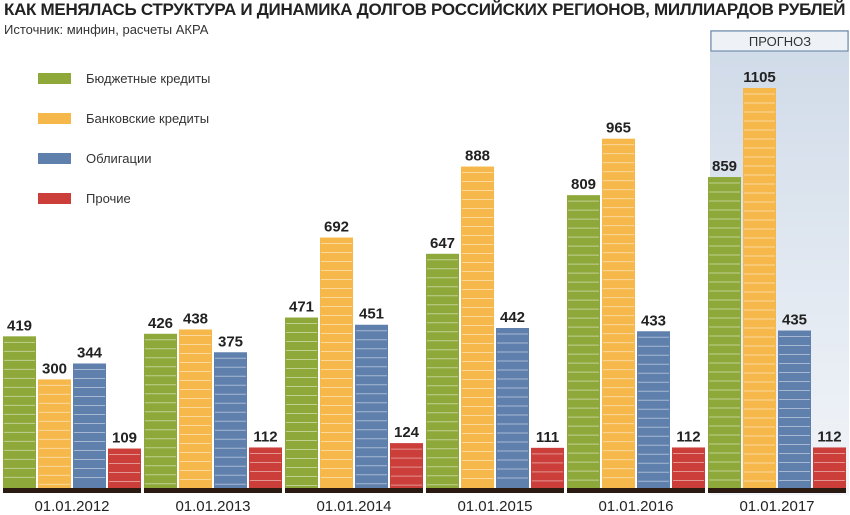  Describe the element at coordinates (794, 320) in the screenshot. I see `value-label-5-2: 435` at that location.